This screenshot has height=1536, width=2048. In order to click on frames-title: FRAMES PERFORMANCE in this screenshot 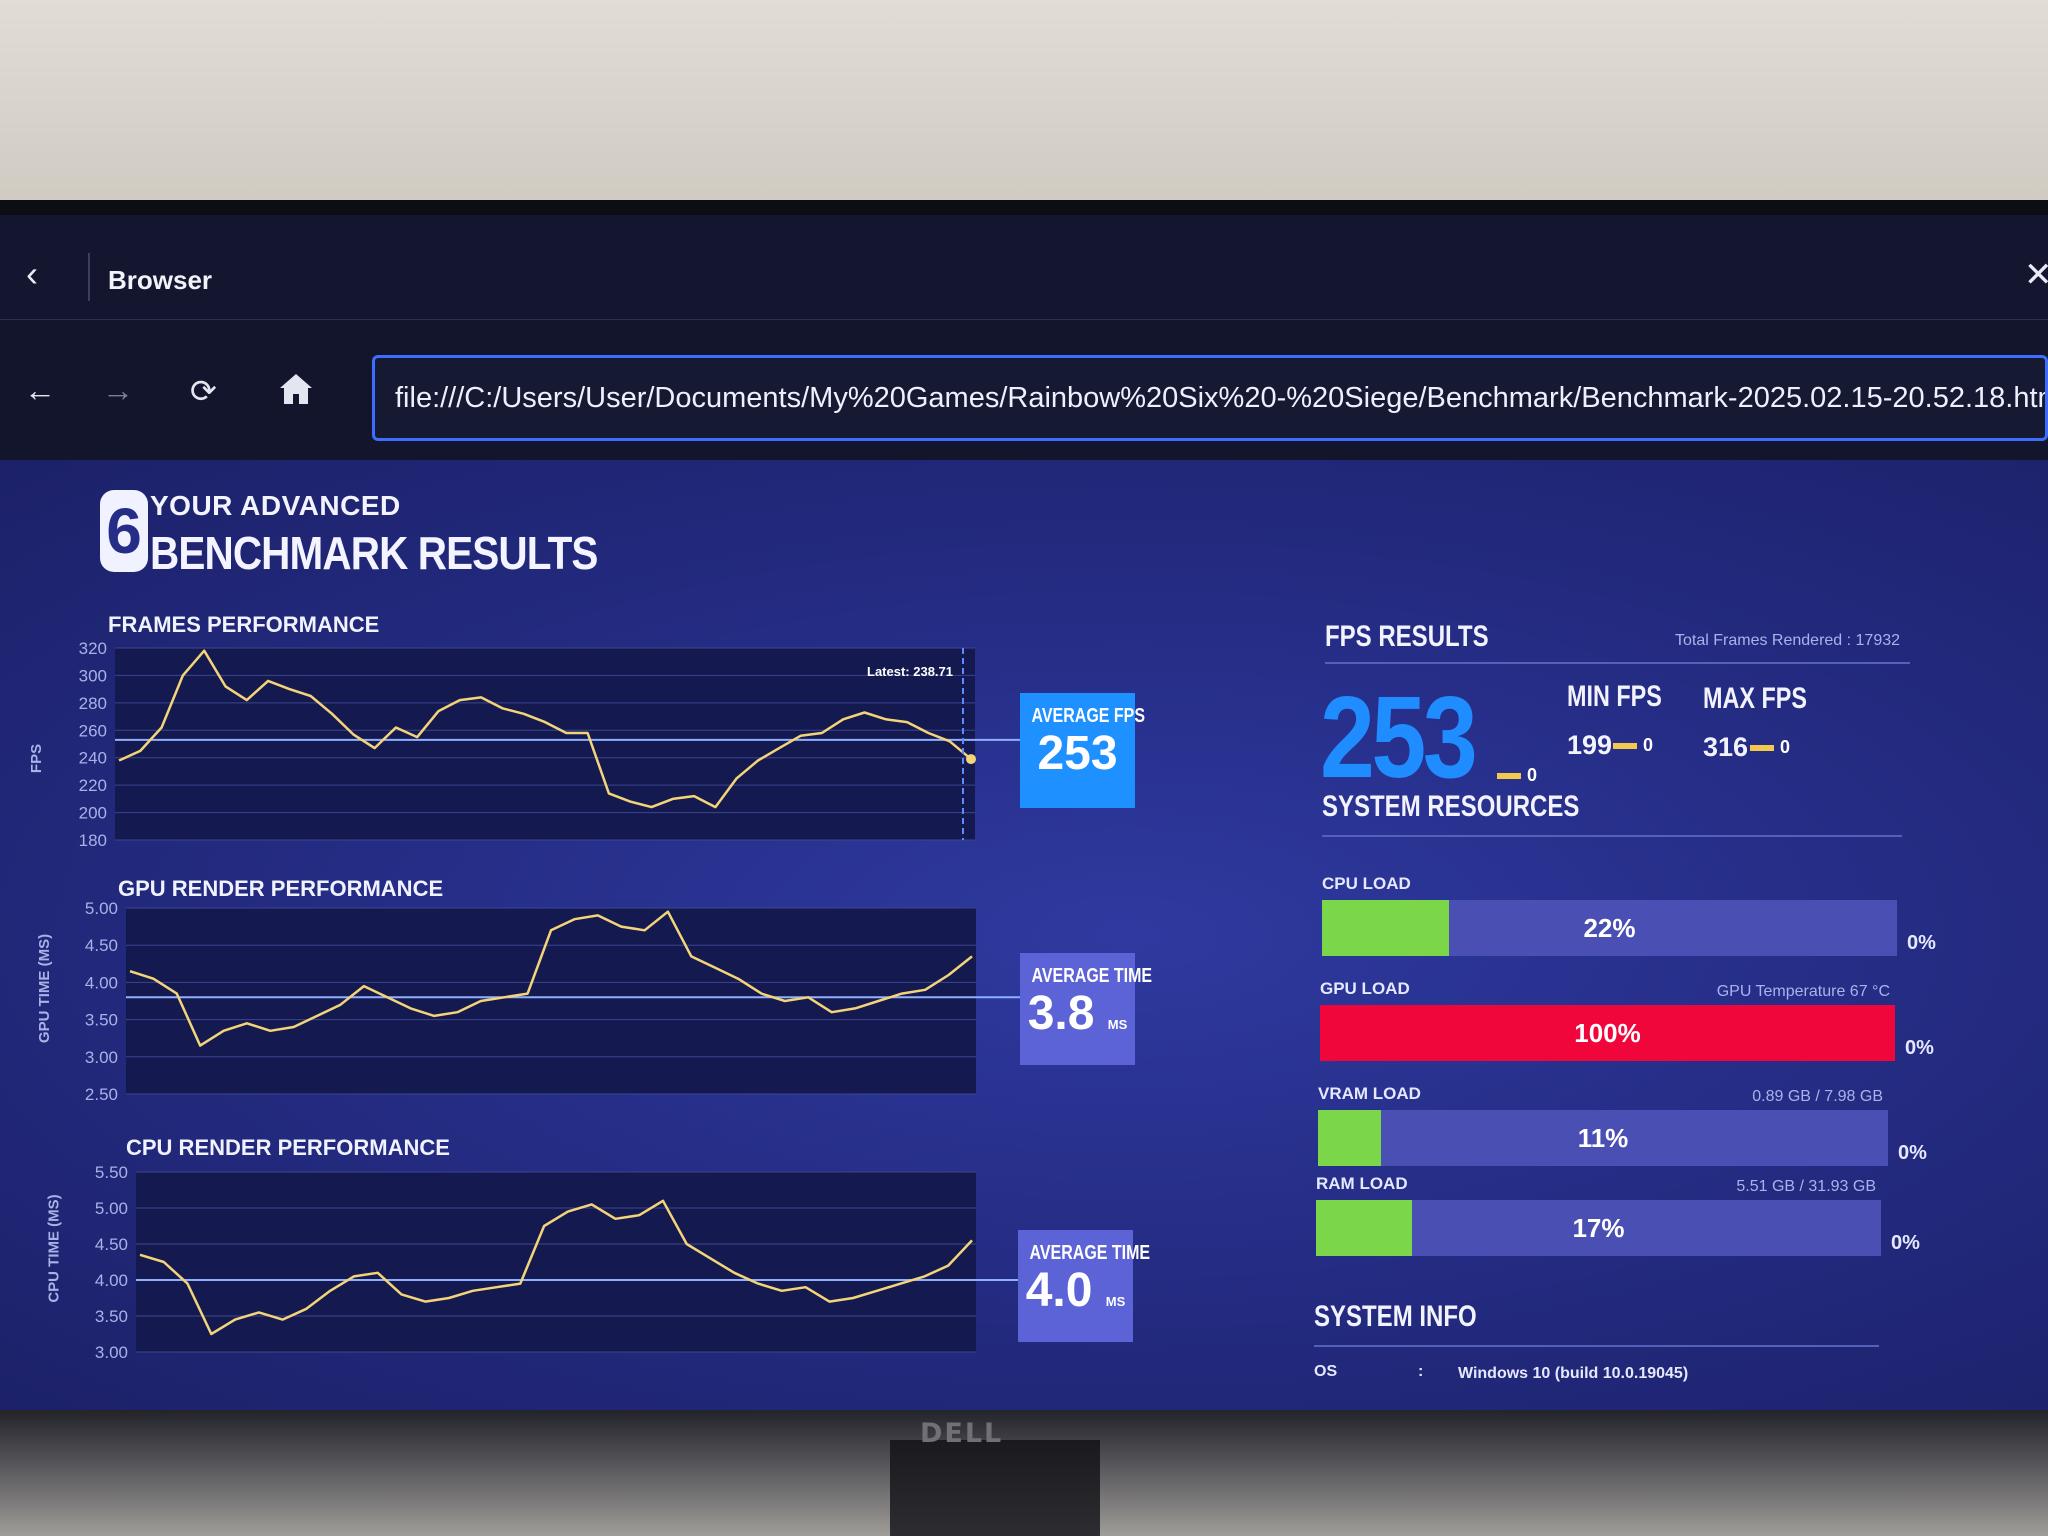, I will do `click(244, 624)`.